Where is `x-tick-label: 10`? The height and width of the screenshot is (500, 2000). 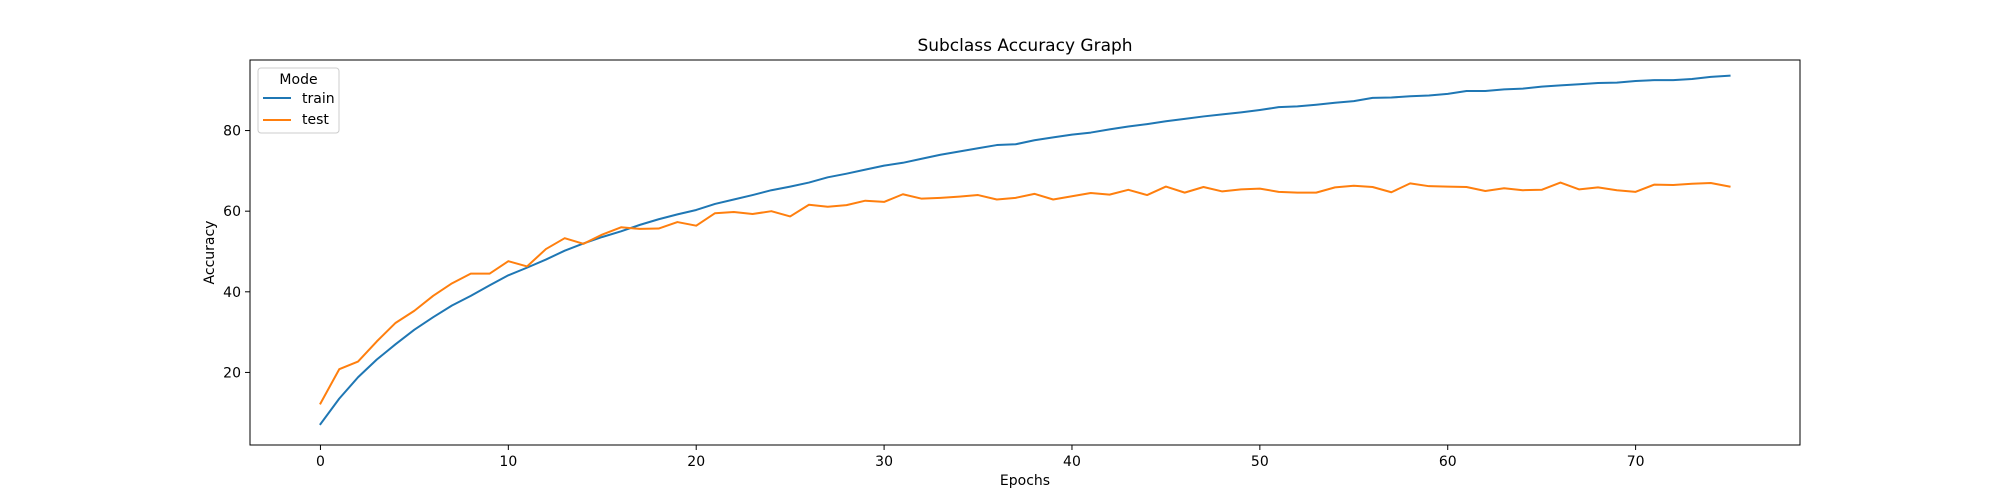 x-tick-label: 10 is located at coordinates (508, 462).